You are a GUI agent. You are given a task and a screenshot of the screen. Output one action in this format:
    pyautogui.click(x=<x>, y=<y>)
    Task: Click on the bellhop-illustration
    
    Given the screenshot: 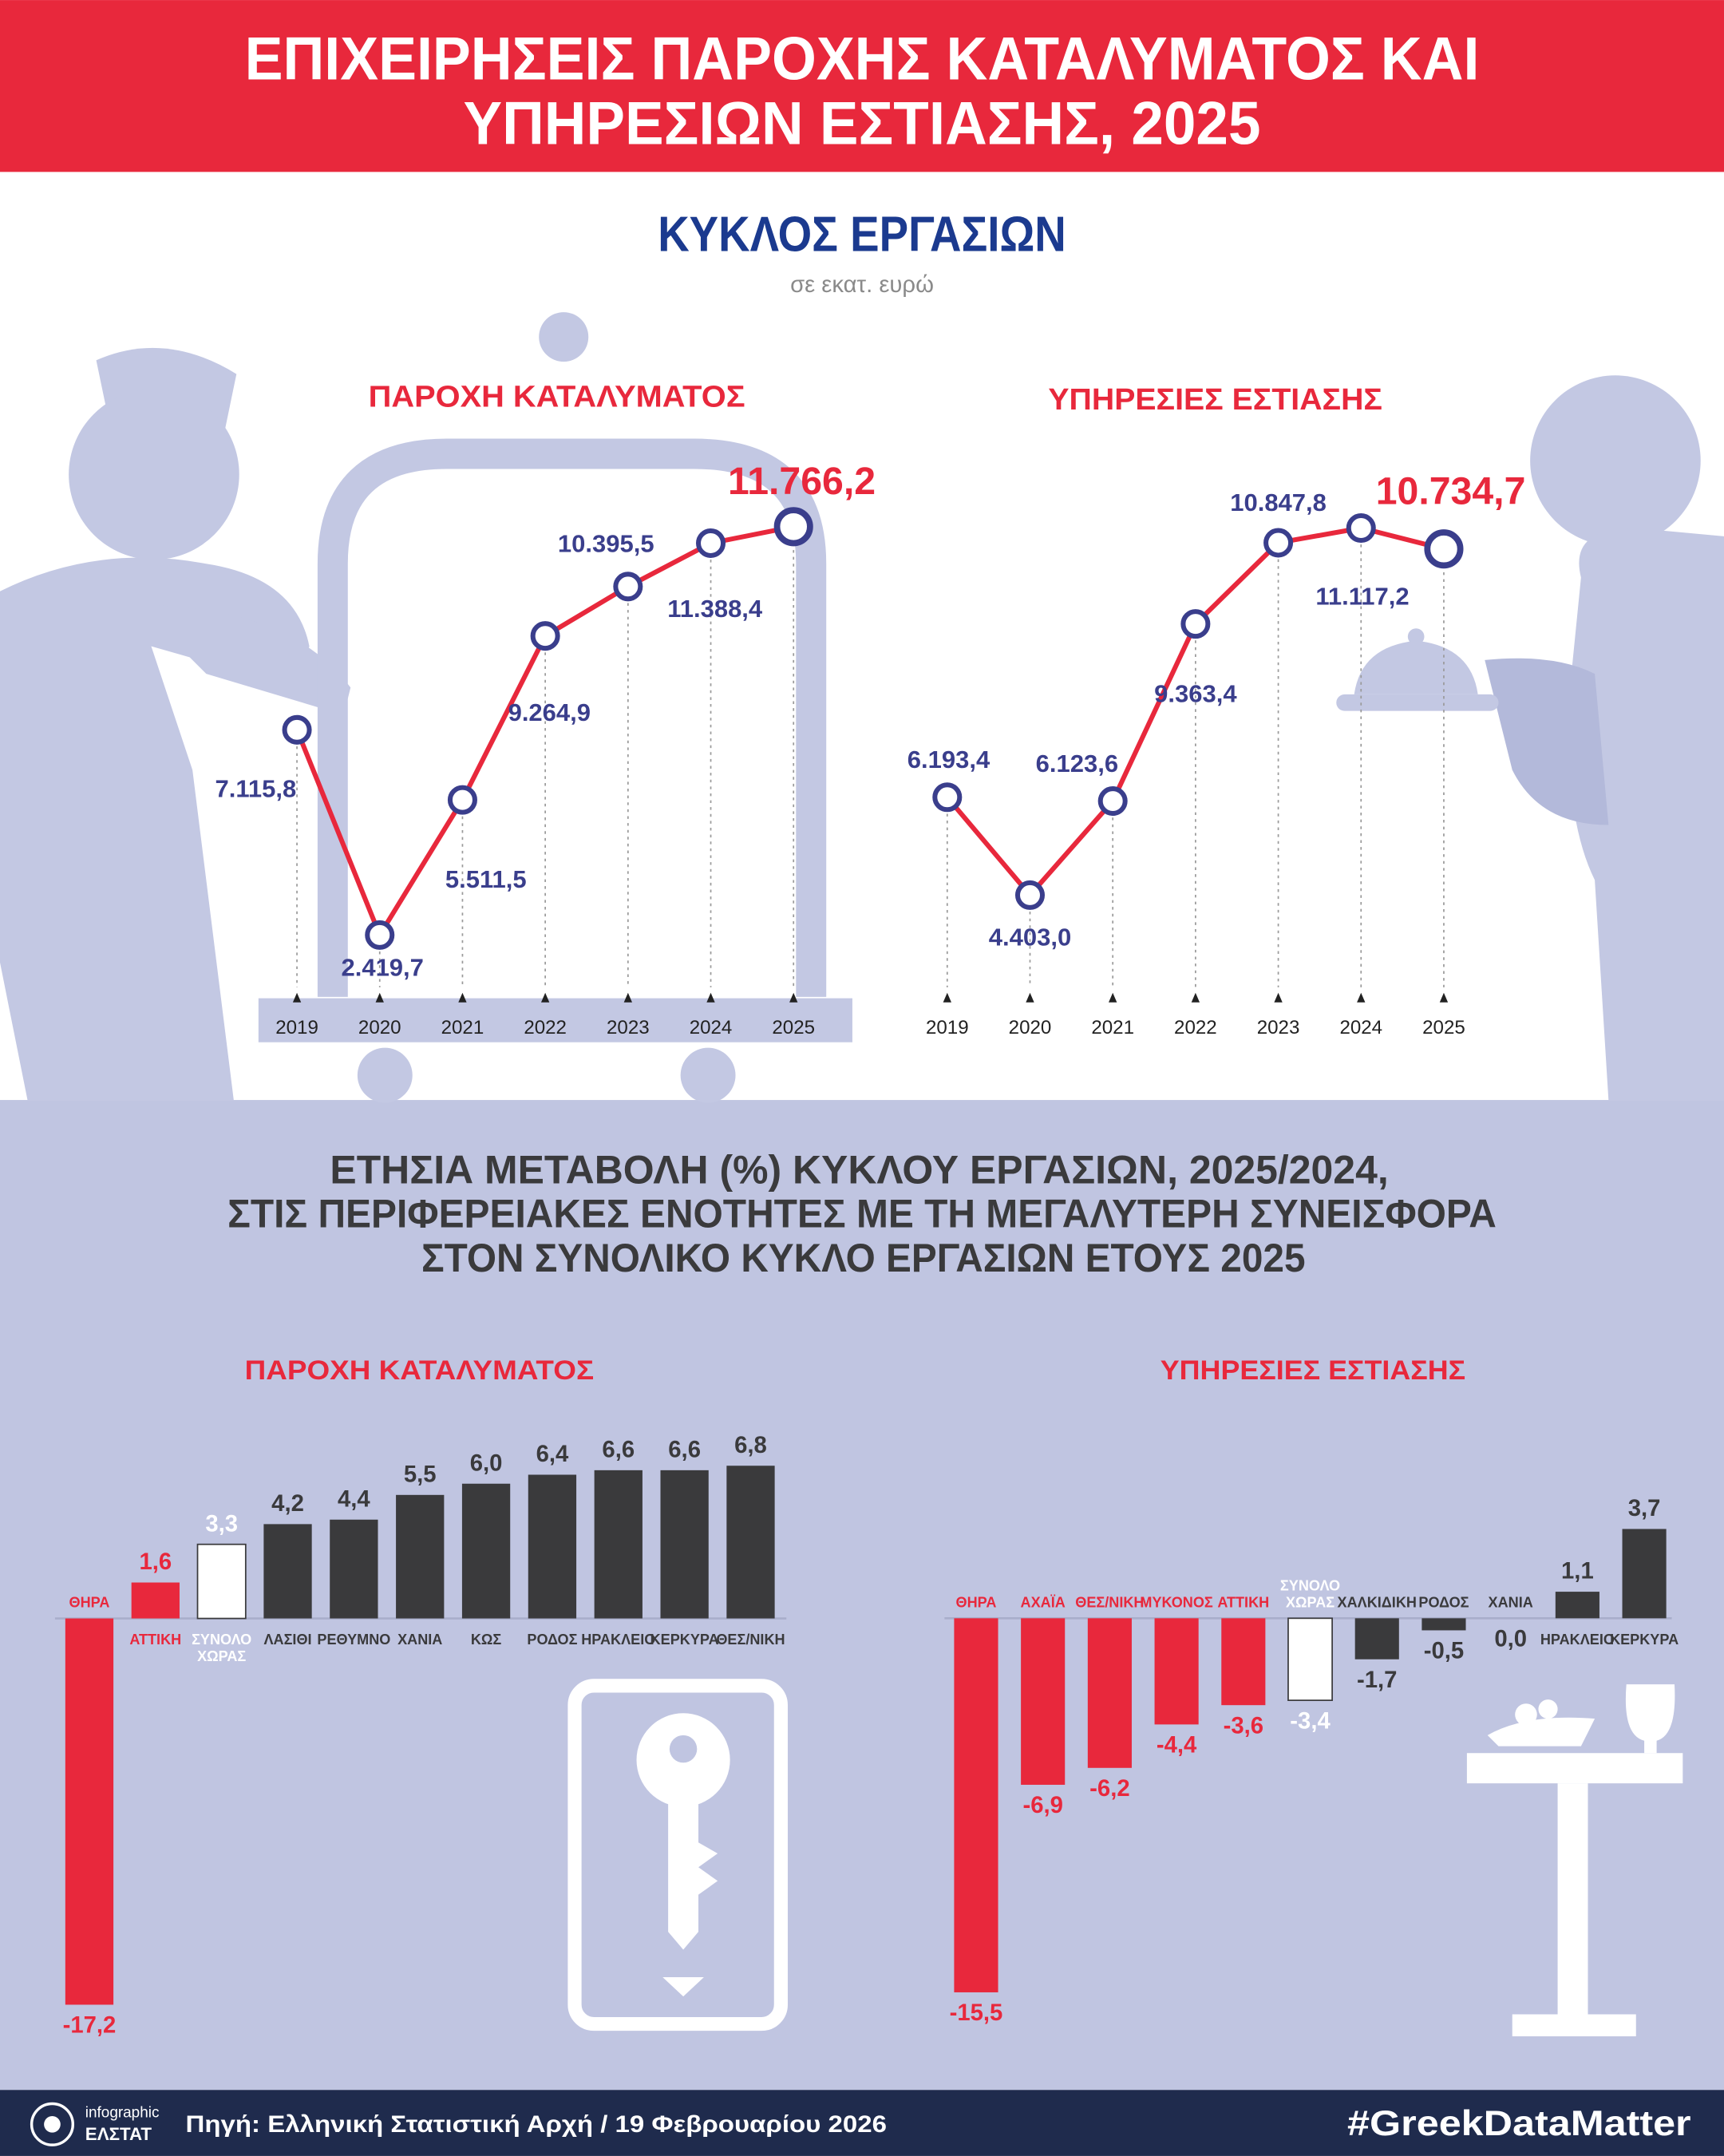 What is the action you would take?
    pyautogui.click(x=175, y=724)
    